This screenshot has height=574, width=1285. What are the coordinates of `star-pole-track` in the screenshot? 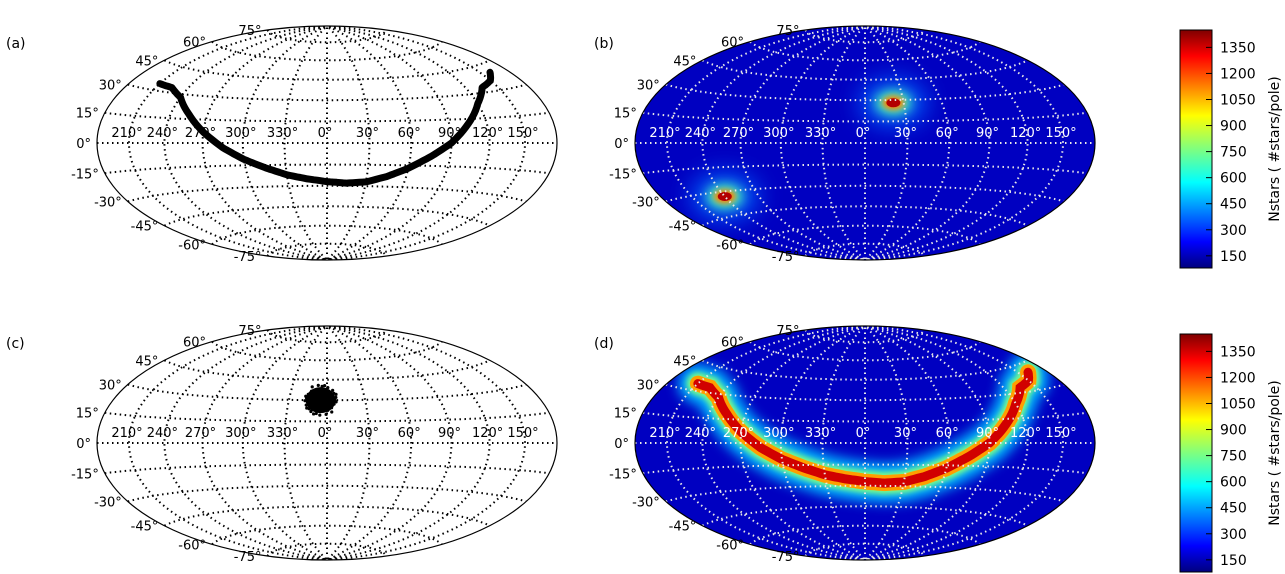 It's located at (325, 127).